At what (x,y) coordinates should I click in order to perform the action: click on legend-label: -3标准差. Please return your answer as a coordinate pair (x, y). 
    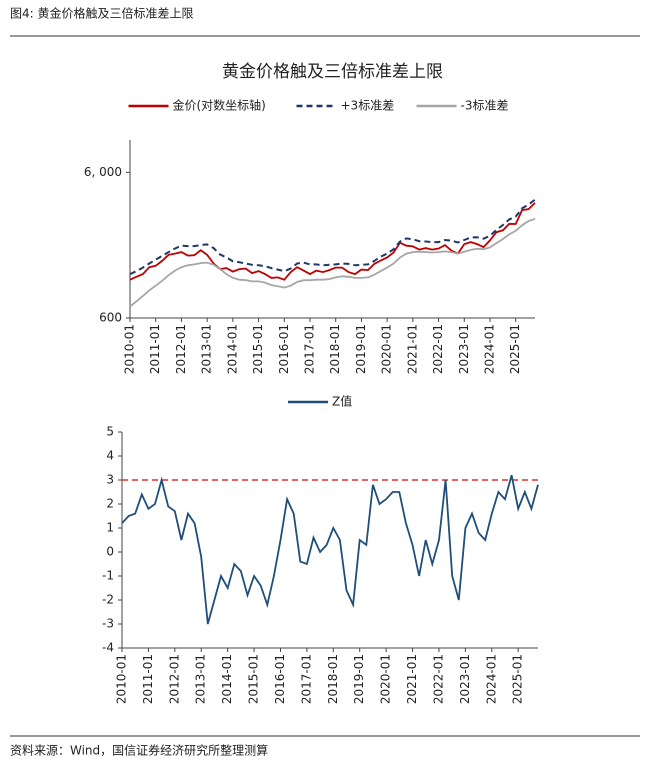
    Looking at the image, I should click on (485, 106).